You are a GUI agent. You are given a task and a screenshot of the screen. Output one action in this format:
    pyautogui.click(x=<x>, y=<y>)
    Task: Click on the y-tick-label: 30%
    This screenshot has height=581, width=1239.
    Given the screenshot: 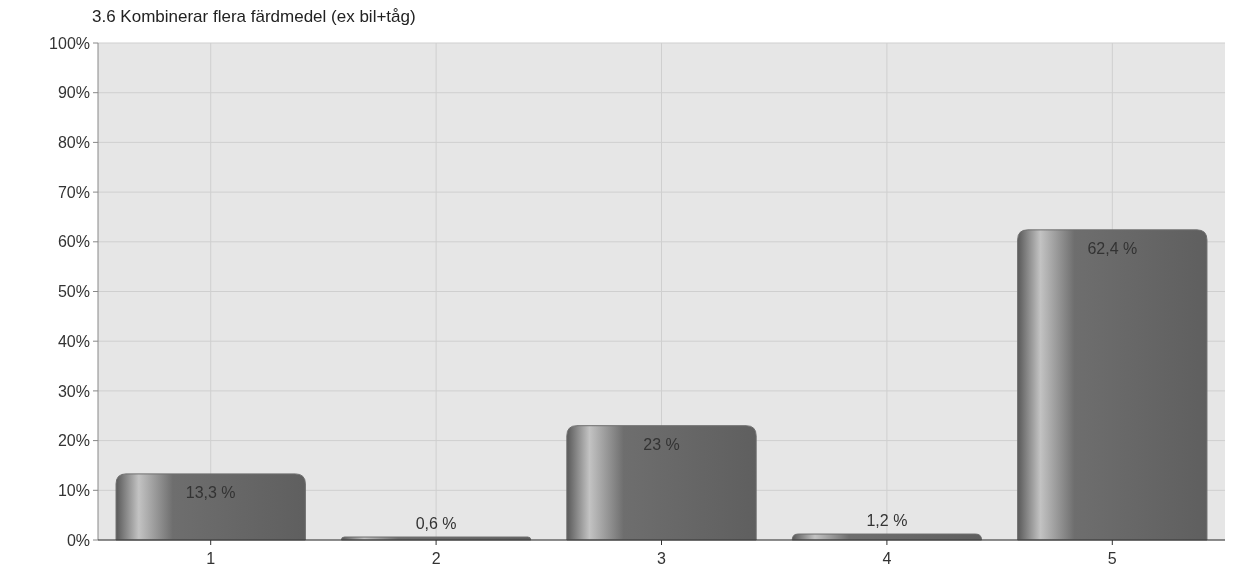 What is the action you would take?
    pyautogui.click(x=73, y=391)
    